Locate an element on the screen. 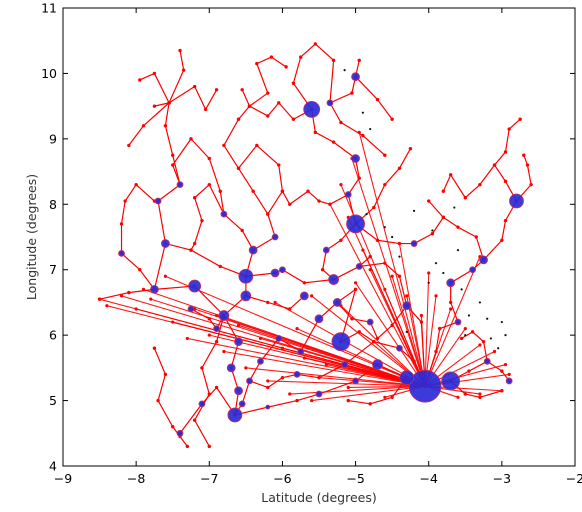  x-tick-label: −4 is located at coordinates (428, 478).